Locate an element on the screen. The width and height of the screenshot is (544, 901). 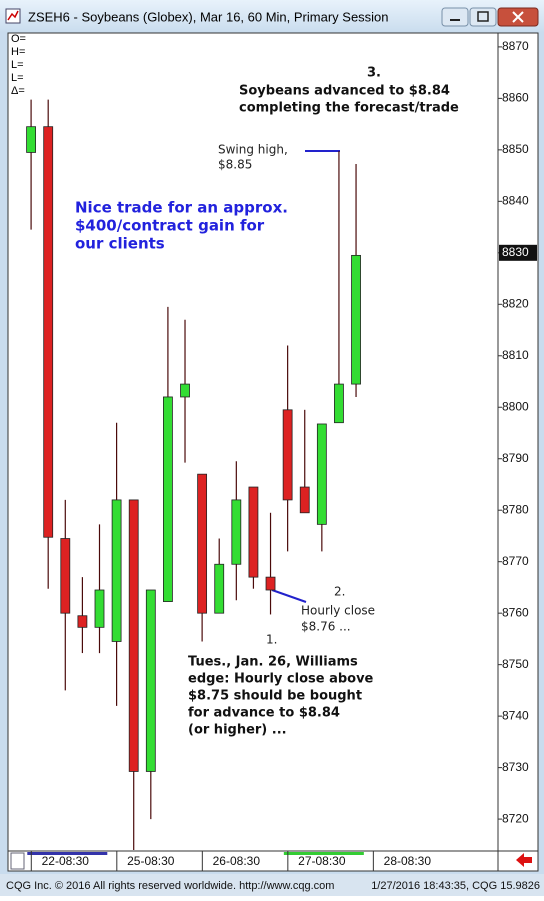
footer-bar is located at coordinates (272, 885).